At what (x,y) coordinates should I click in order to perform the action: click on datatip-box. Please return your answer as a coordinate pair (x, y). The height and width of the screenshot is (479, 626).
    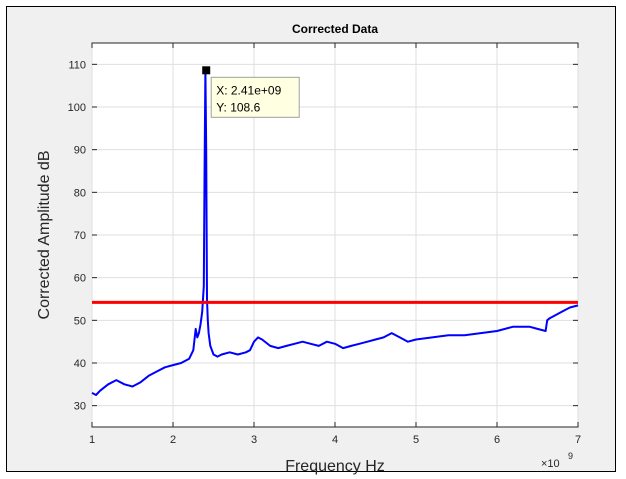
    Looking at the image, I should click on (255, 97).